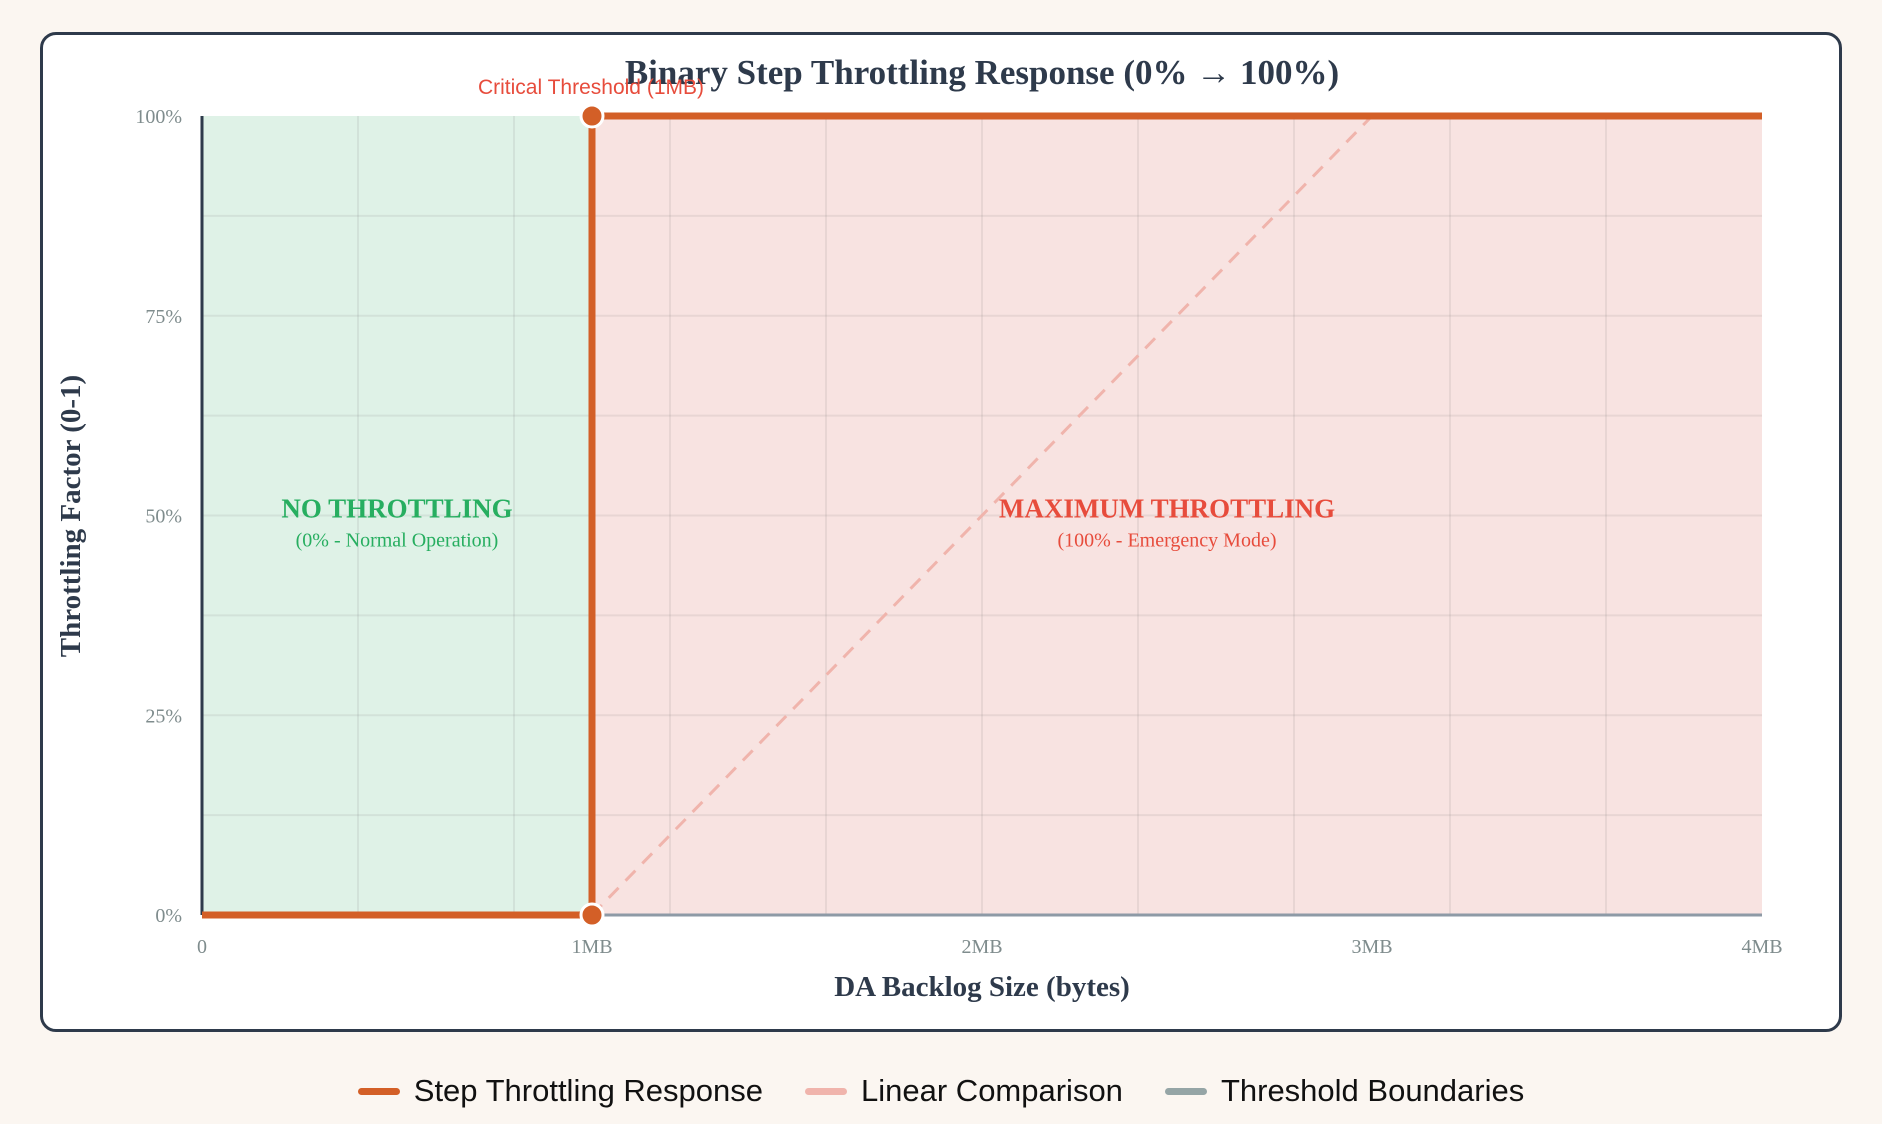  I want to click on region-sublabel: (100% - Emergency Mode), so click(1166, 541).